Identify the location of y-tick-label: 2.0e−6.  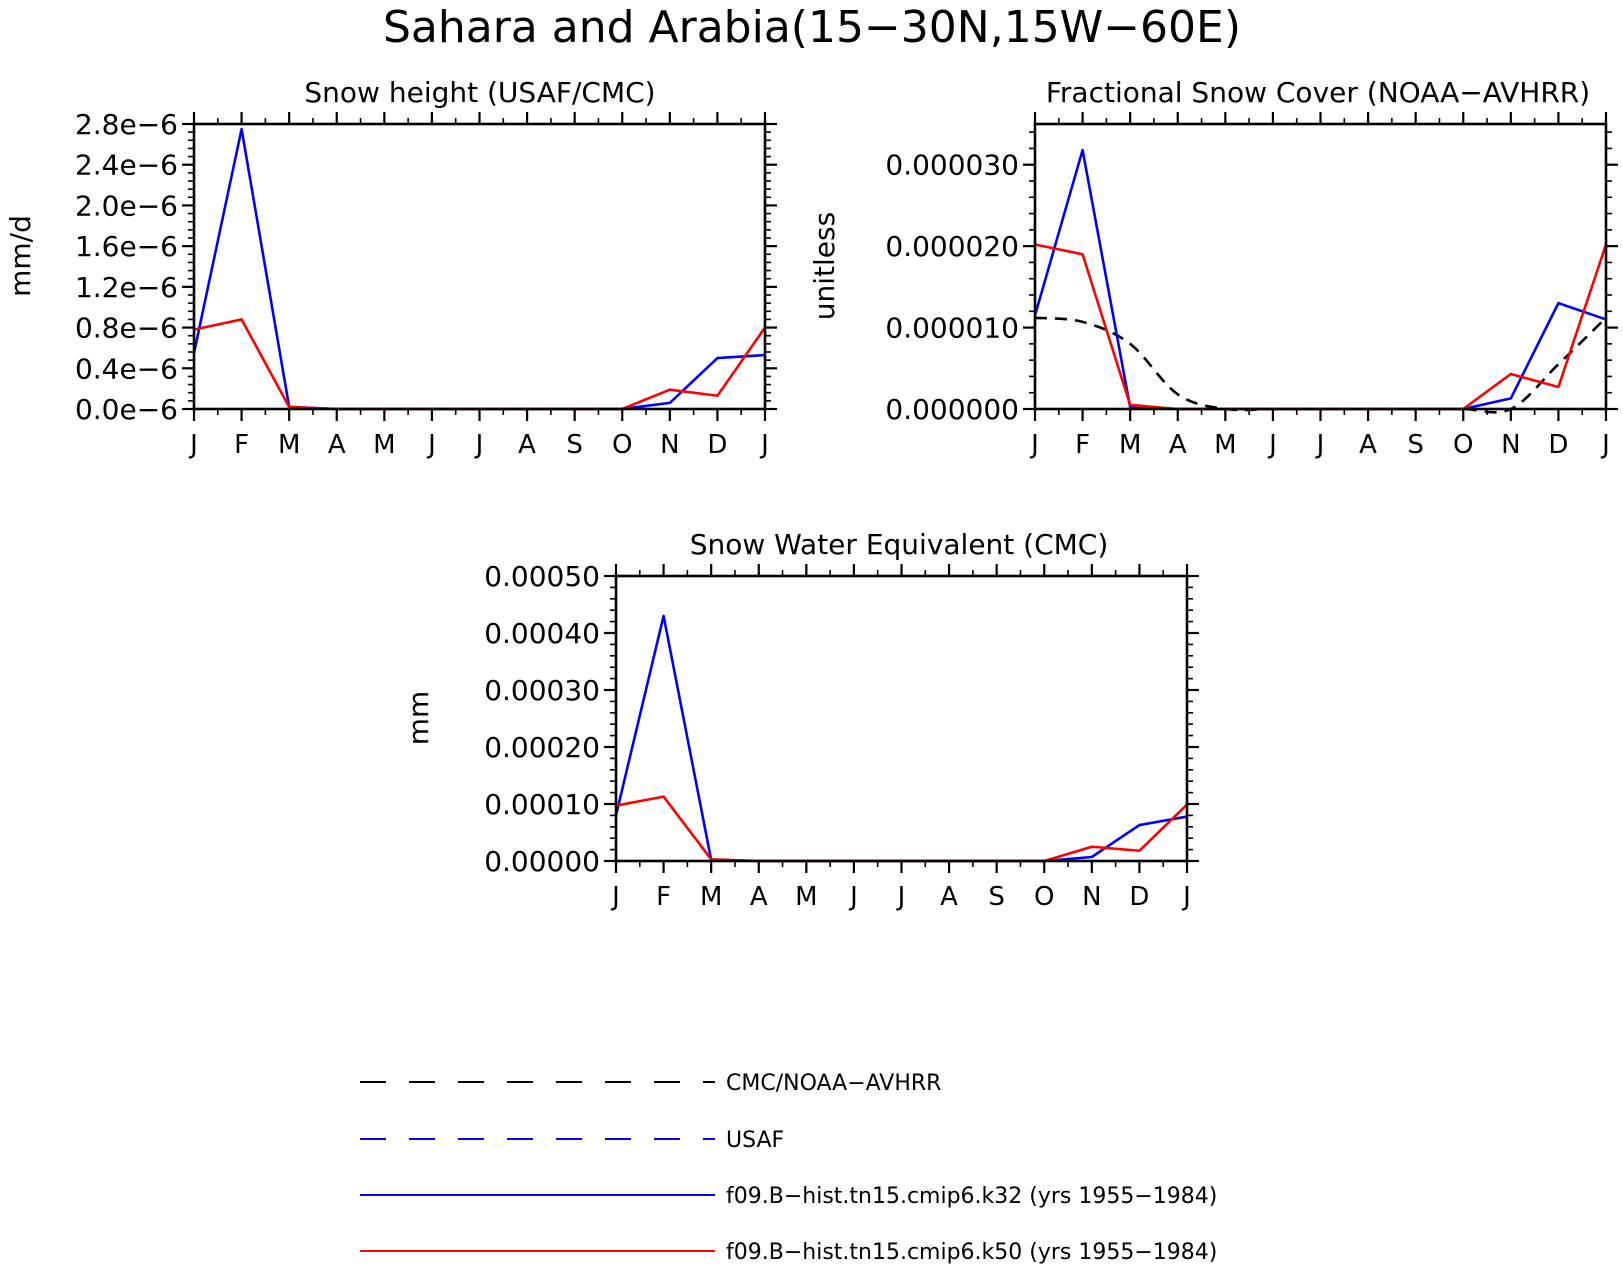
(126, 205).